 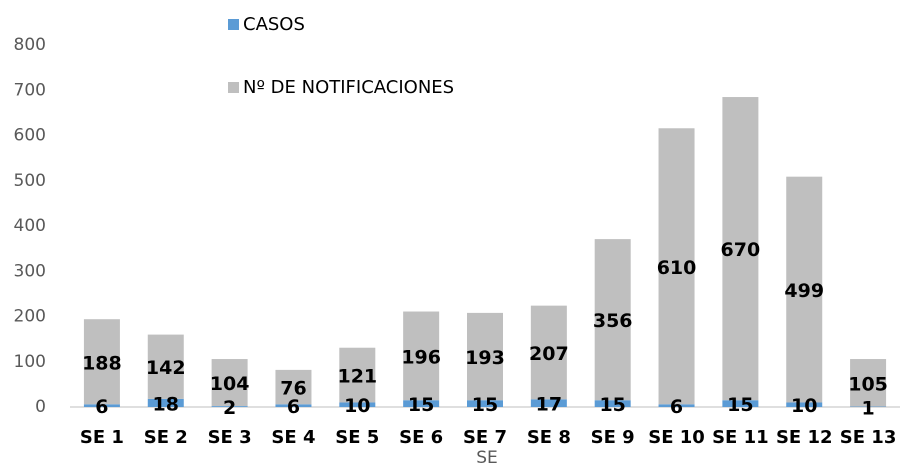 I want to click on x-tick-label: SE 2, so click(x=166, y=437).